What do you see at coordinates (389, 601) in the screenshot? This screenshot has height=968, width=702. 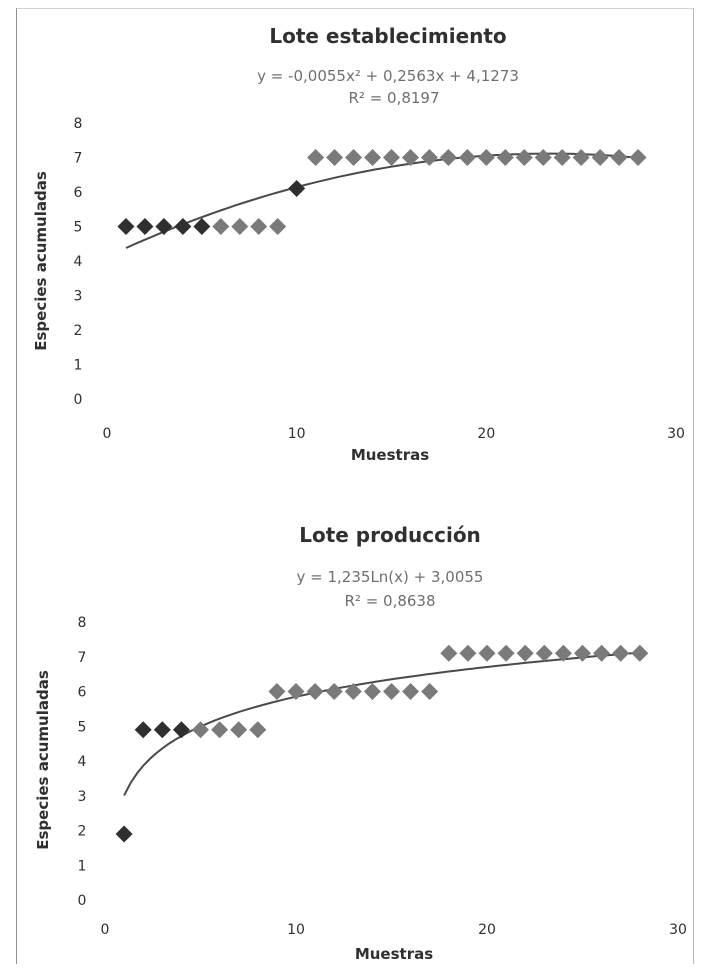 I see `trendline-r-squared: R² = 0,8638` at bounding box center [389, 601].